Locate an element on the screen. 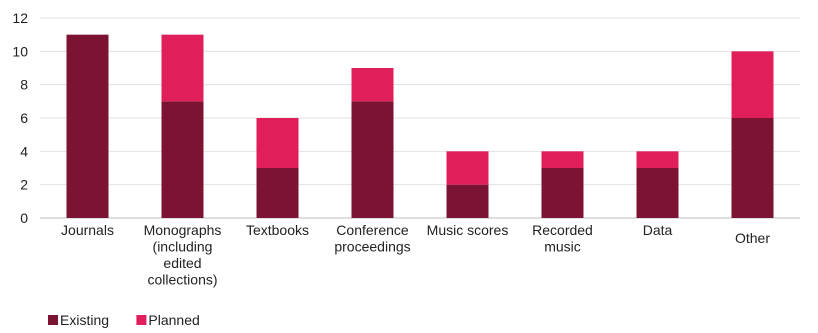  x-tick-label: Monographs (including edited collections) is located at coordinates (183, 255).